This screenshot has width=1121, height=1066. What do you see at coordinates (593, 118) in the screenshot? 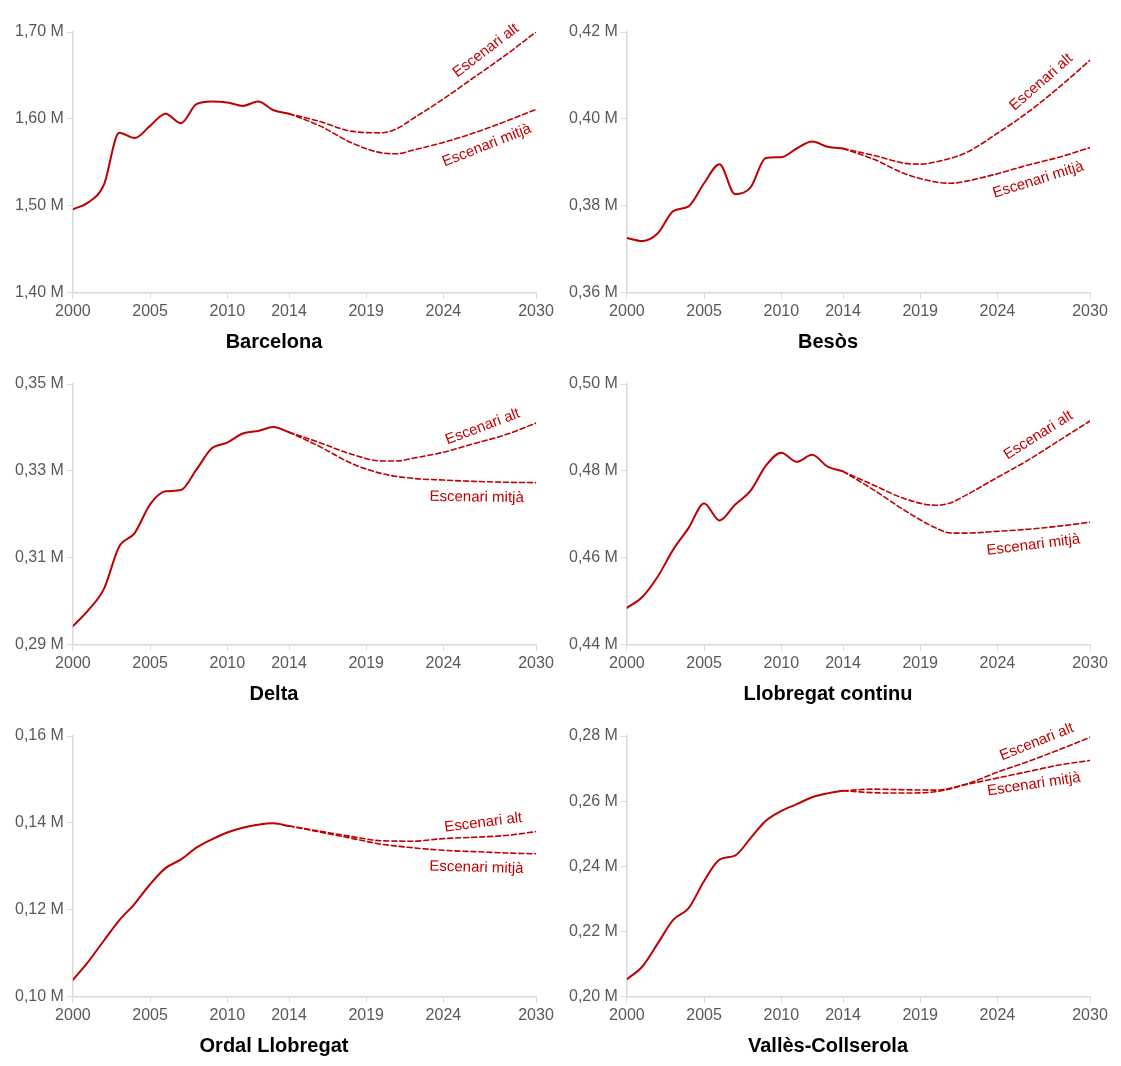
I see `y-tick-label: 0,40 M` at bounding box center [593, 118].